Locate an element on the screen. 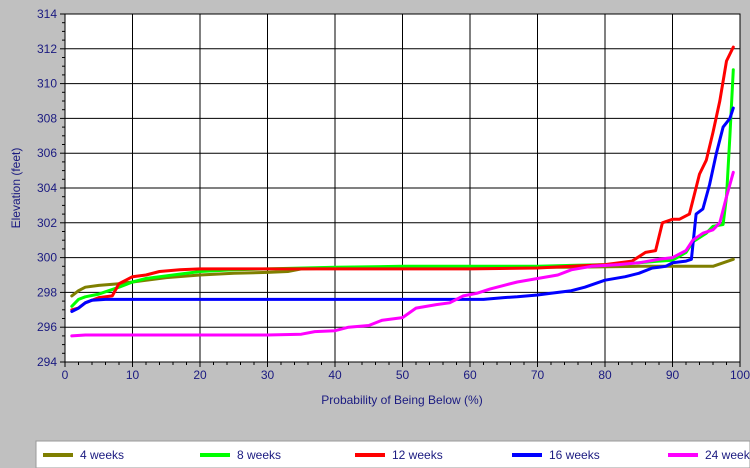  y-tick-label: 312 is located at coordinates (47, 49).